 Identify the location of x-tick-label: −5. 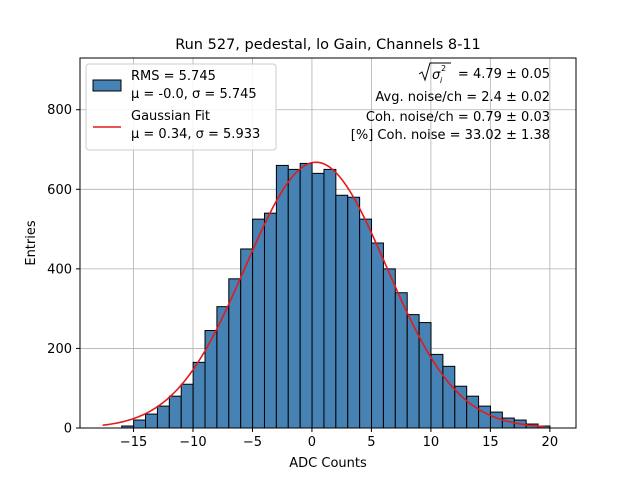
(252, 442).